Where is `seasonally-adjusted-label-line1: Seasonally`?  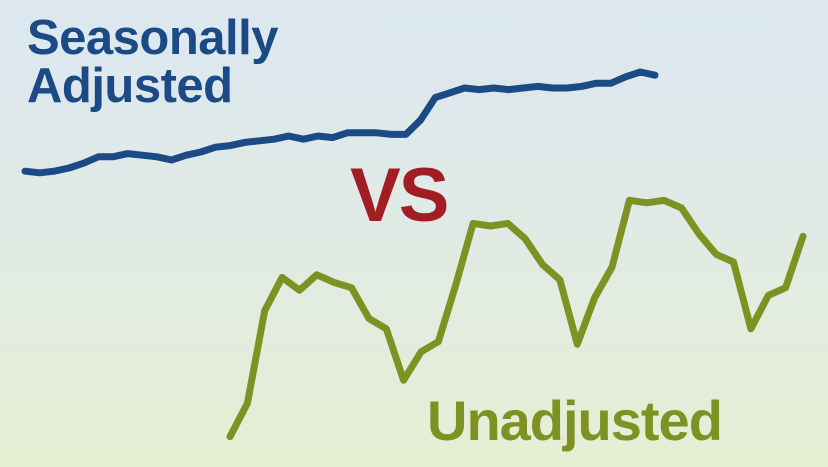 seasonally-adjusted-label-line1: Seasonally is located at coordinates (153, 38).